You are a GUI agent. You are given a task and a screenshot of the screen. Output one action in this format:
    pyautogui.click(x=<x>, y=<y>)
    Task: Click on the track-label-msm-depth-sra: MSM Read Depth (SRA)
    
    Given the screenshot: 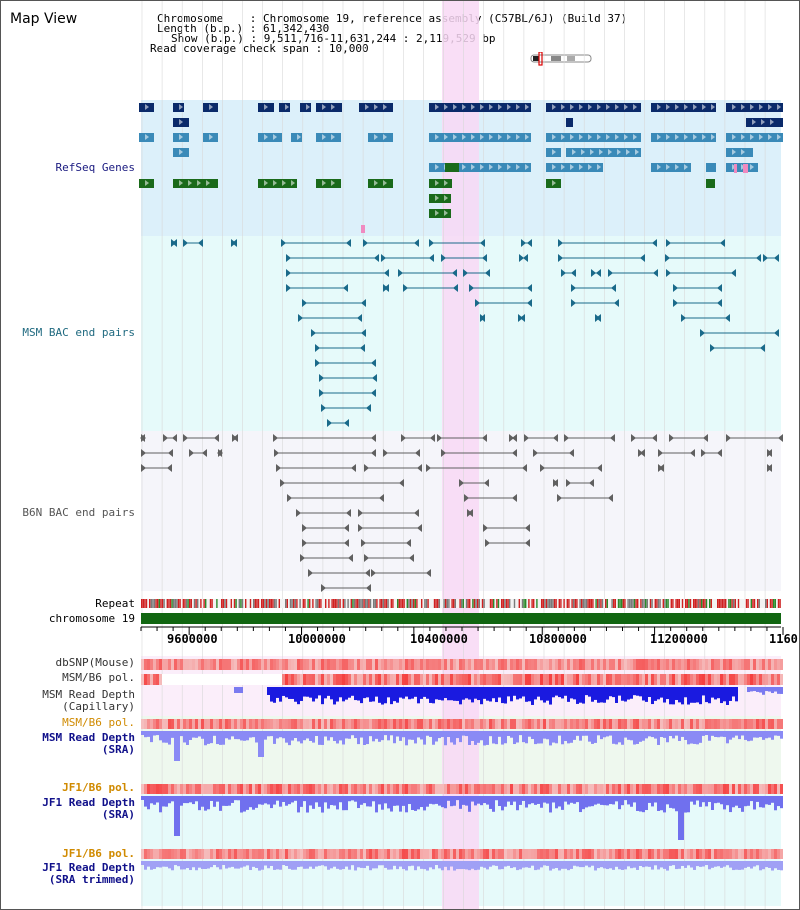 What is the action you would take?
    pyautogui.click(x=68, y=744)
    